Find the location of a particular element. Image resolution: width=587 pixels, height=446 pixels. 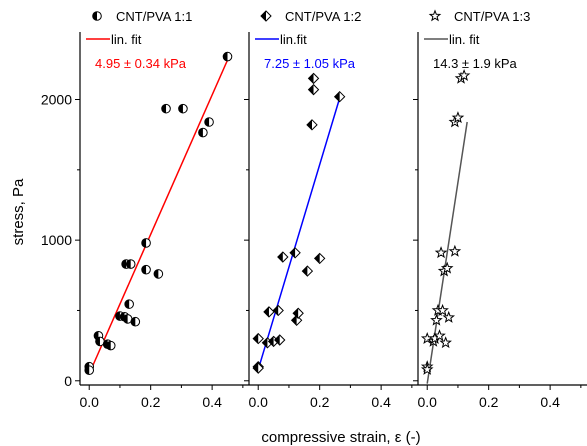

slope-label: 14.3 ± 1.9 kPa is located at coordinates (475, 63).